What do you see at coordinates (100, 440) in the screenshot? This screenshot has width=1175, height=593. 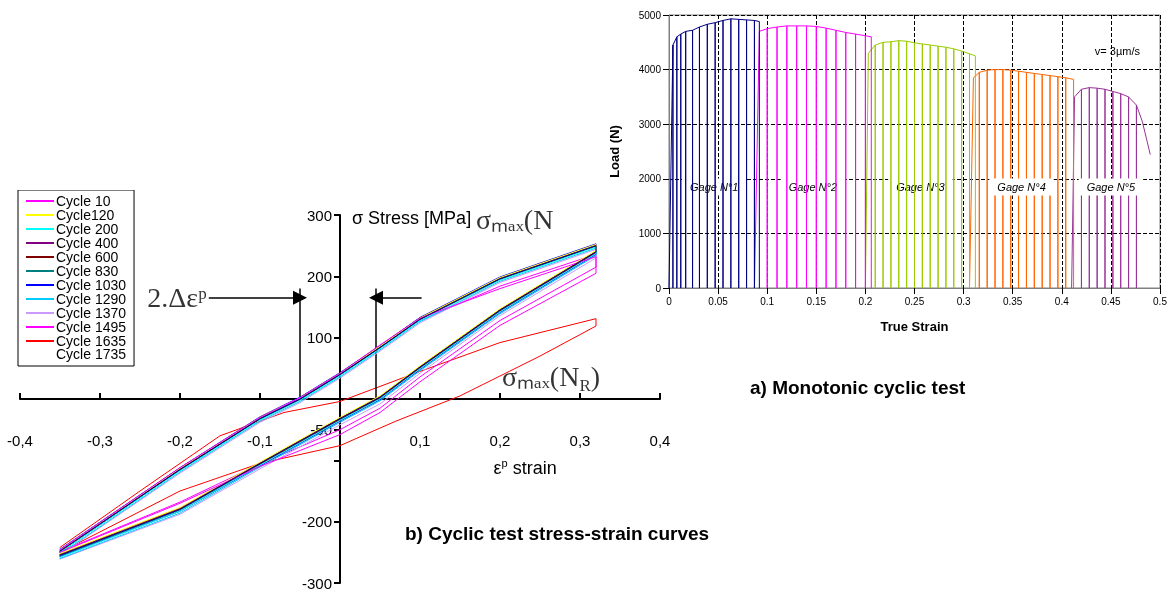 I see `x-tick-label: -0,3` at bounding box center [100, 440].